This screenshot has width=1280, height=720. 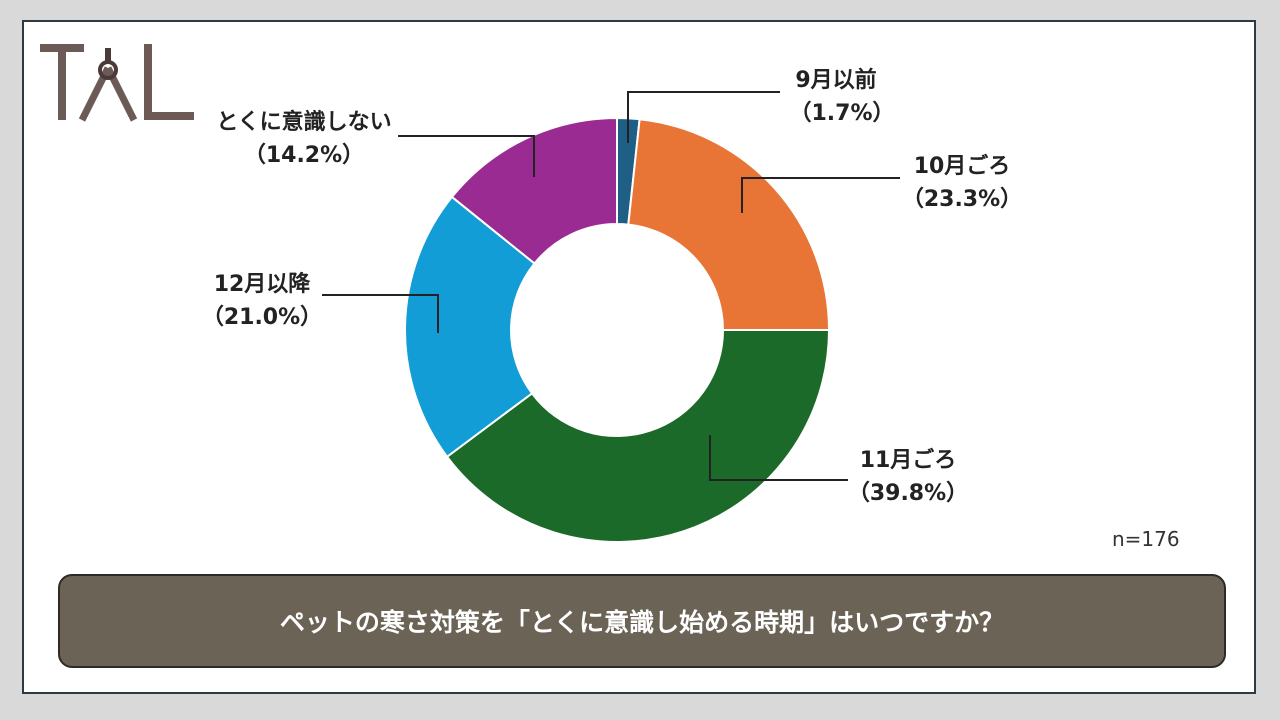 What do you see at coordinates (262, 317) in the screenshot?
I see `value-label-dec: （21.0%）` at bounding box center [262, 317].